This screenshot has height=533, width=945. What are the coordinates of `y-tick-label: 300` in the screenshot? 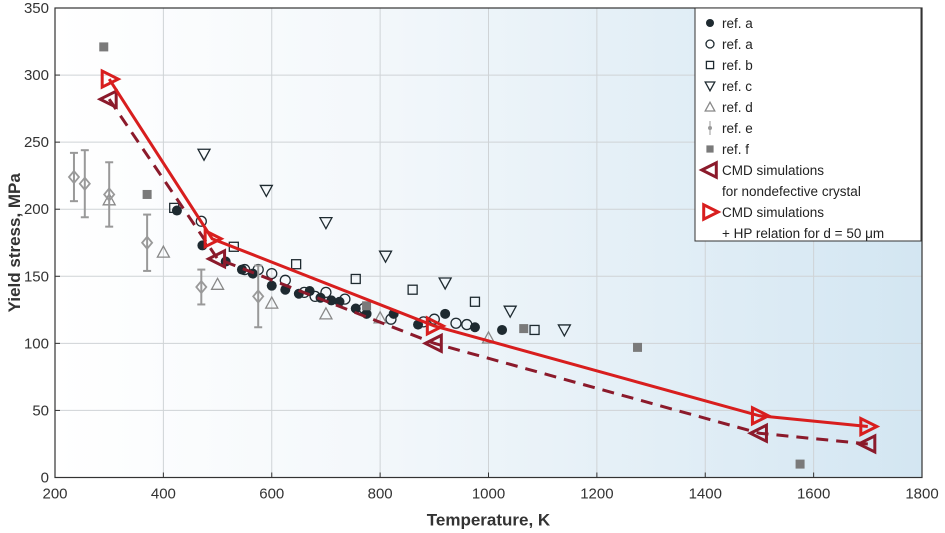 It's located at (36, 75).